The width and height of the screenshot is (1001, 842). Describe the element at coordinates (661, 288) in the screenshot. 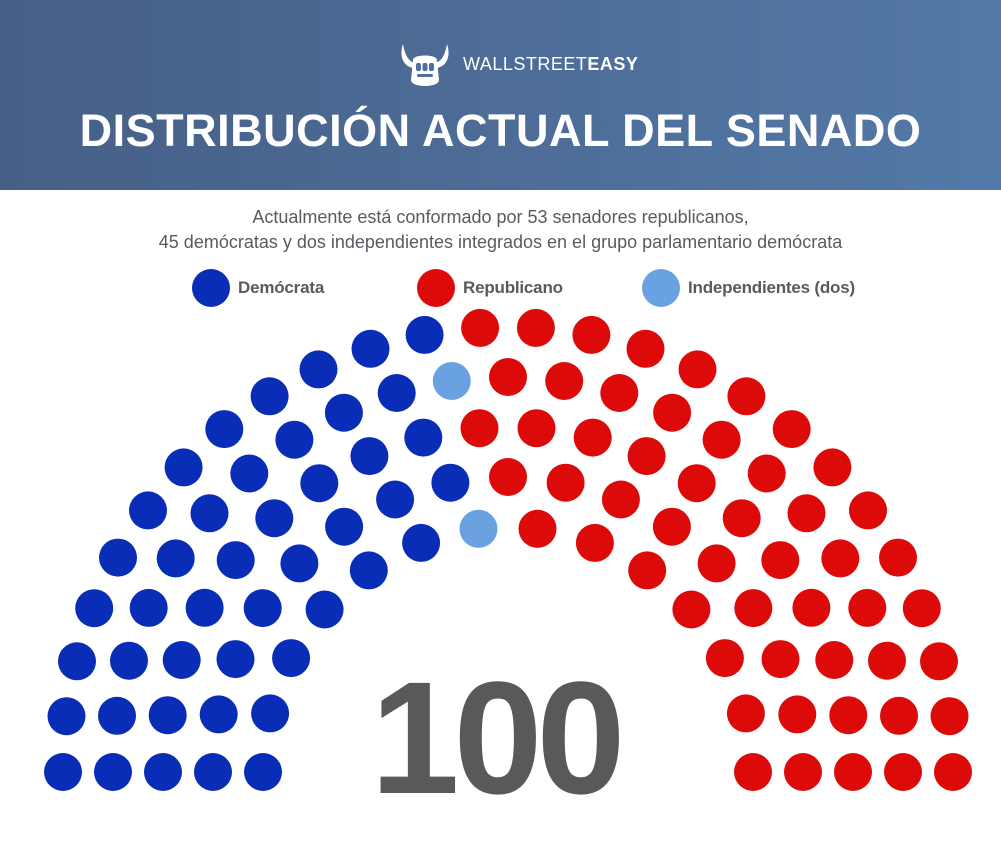

I see `legend-swatch-independent` at that location.